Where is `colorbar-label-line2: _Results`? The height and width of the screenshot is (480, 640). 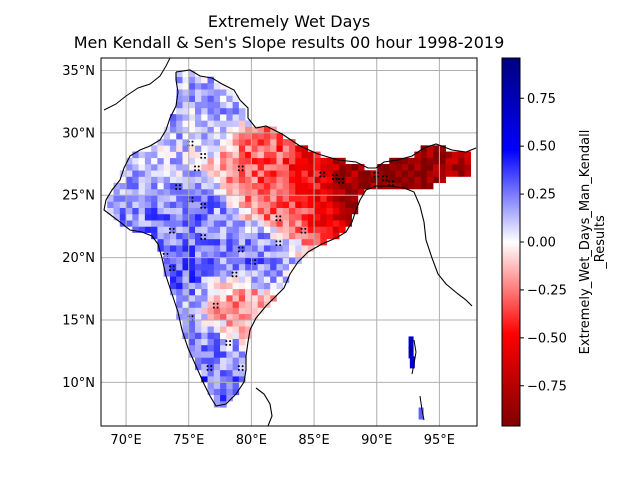
colorbar-label-line2: _Results is located at coordinates (600, 242).